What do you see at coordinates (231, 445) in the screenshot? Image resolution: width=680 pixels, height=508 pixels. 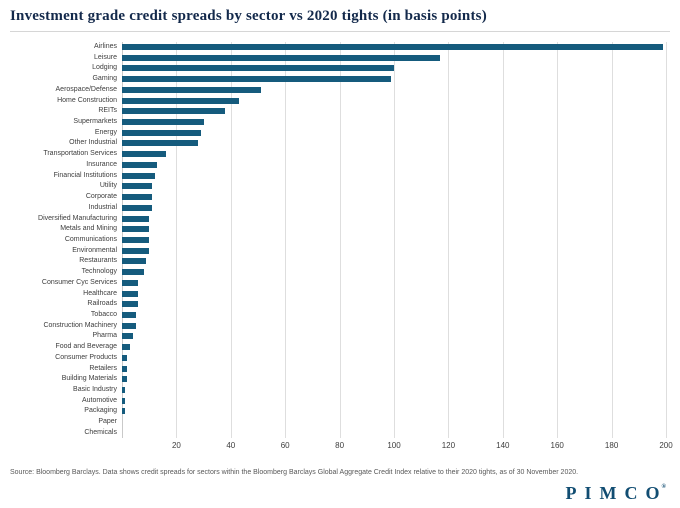 I see `x-tick-label: 40` at bounding box center [231, 445].